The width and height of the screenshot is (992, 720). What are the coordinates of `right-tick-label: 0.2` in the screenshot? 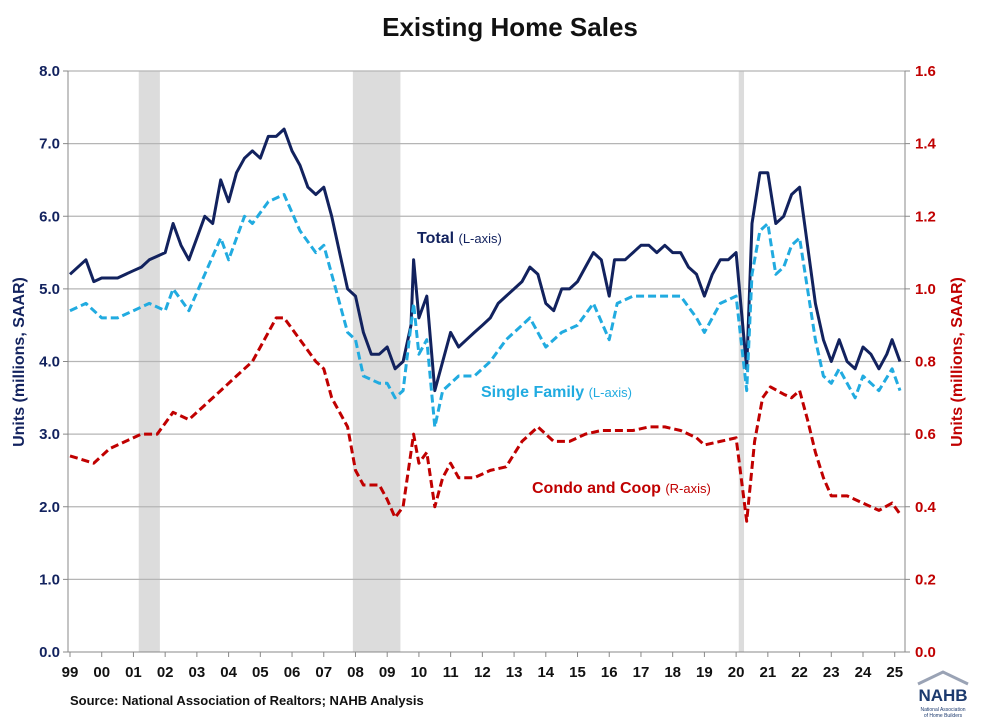 It's located at (925, 579).